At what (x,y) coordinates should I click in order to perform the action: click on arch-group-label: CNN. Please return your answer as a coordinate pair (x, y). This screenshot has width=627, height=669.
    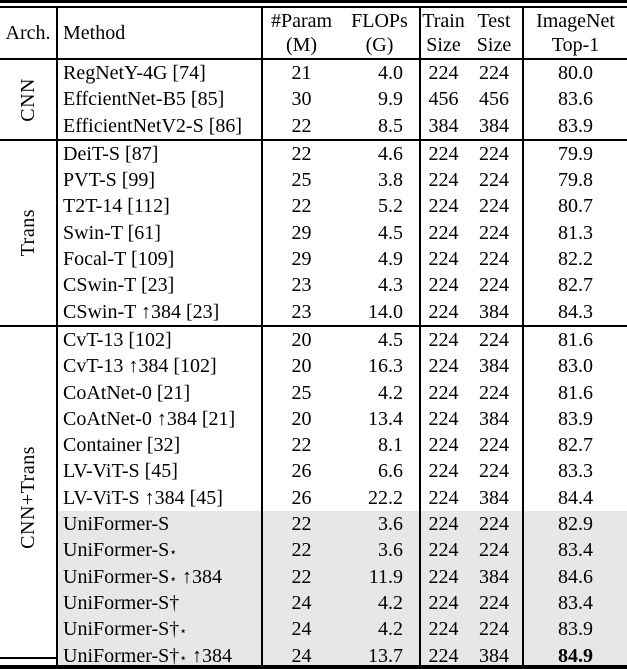
    Looking at the image, I should click on (28, 99).